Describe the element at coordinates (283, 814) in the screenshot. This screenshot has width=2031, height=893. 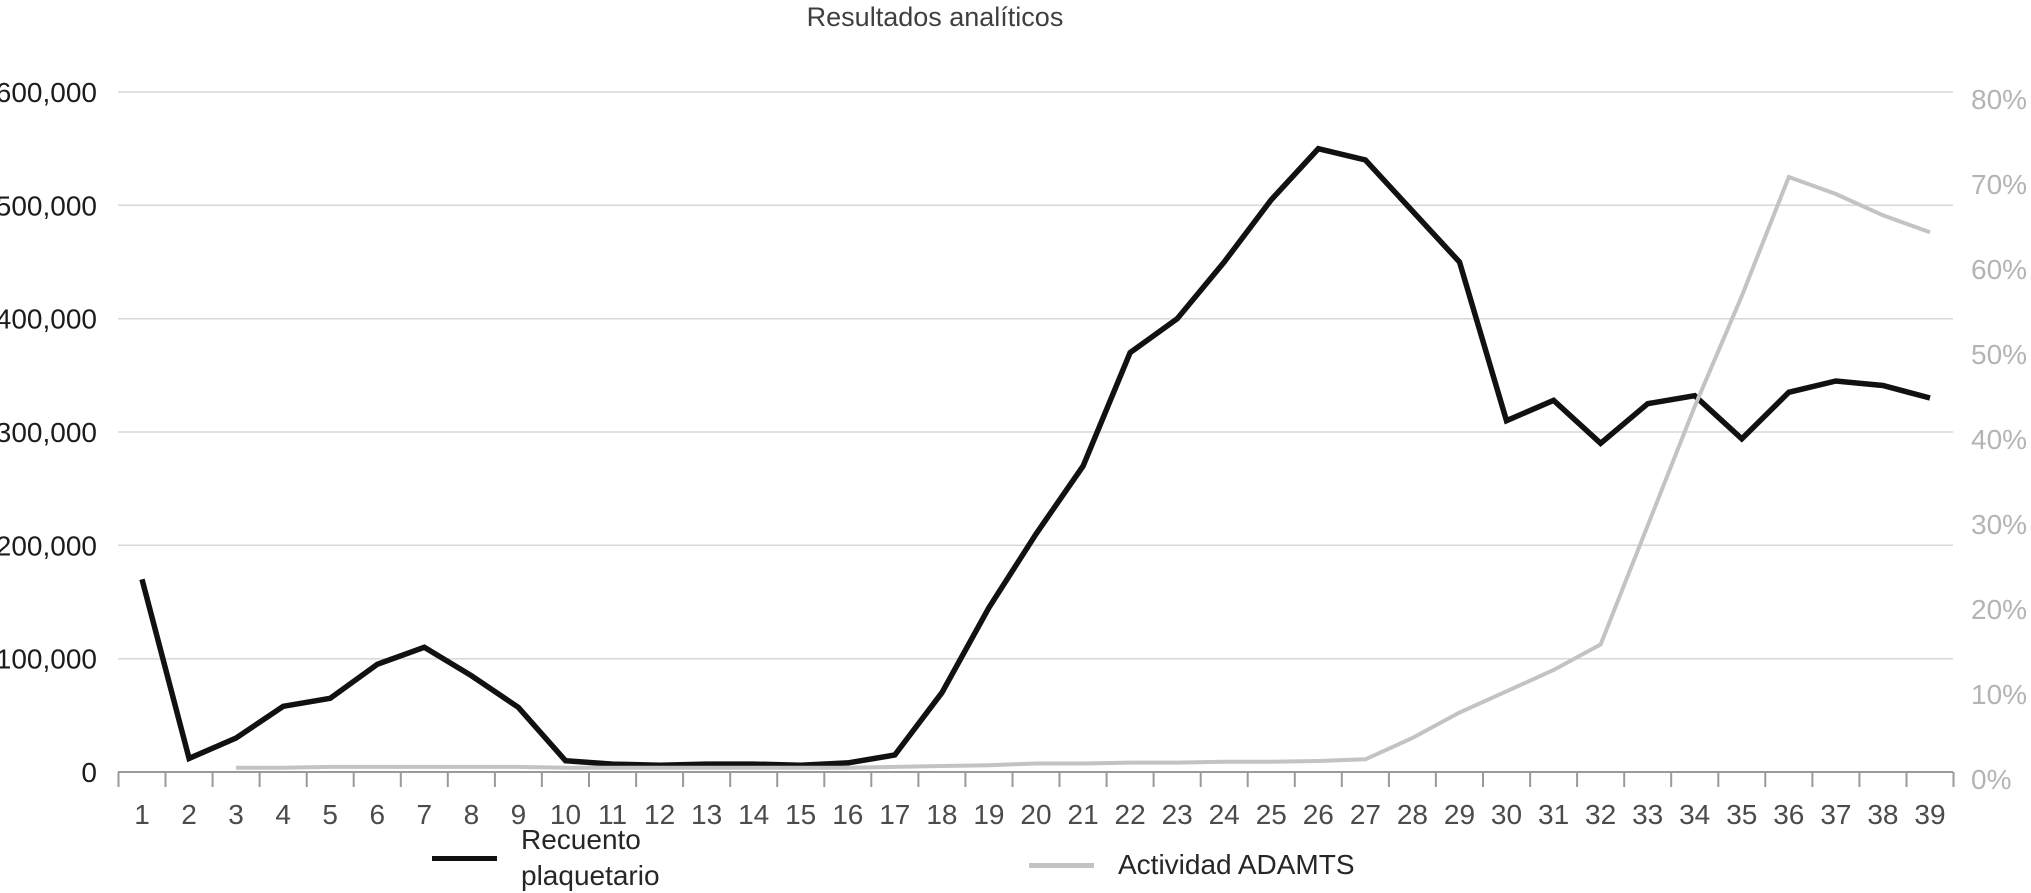
I see `x-axis-tick-label: 4` at that location.